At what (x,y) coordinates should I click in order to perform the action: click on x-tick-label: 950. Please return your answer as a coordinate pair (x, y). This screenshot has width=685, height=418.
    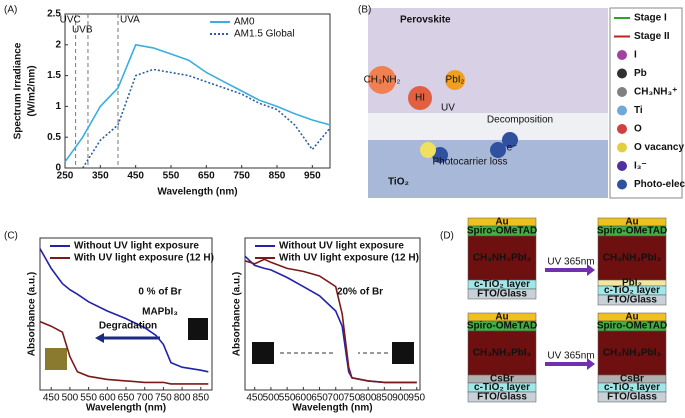
    Looking at the image, I should click on (312, 176).